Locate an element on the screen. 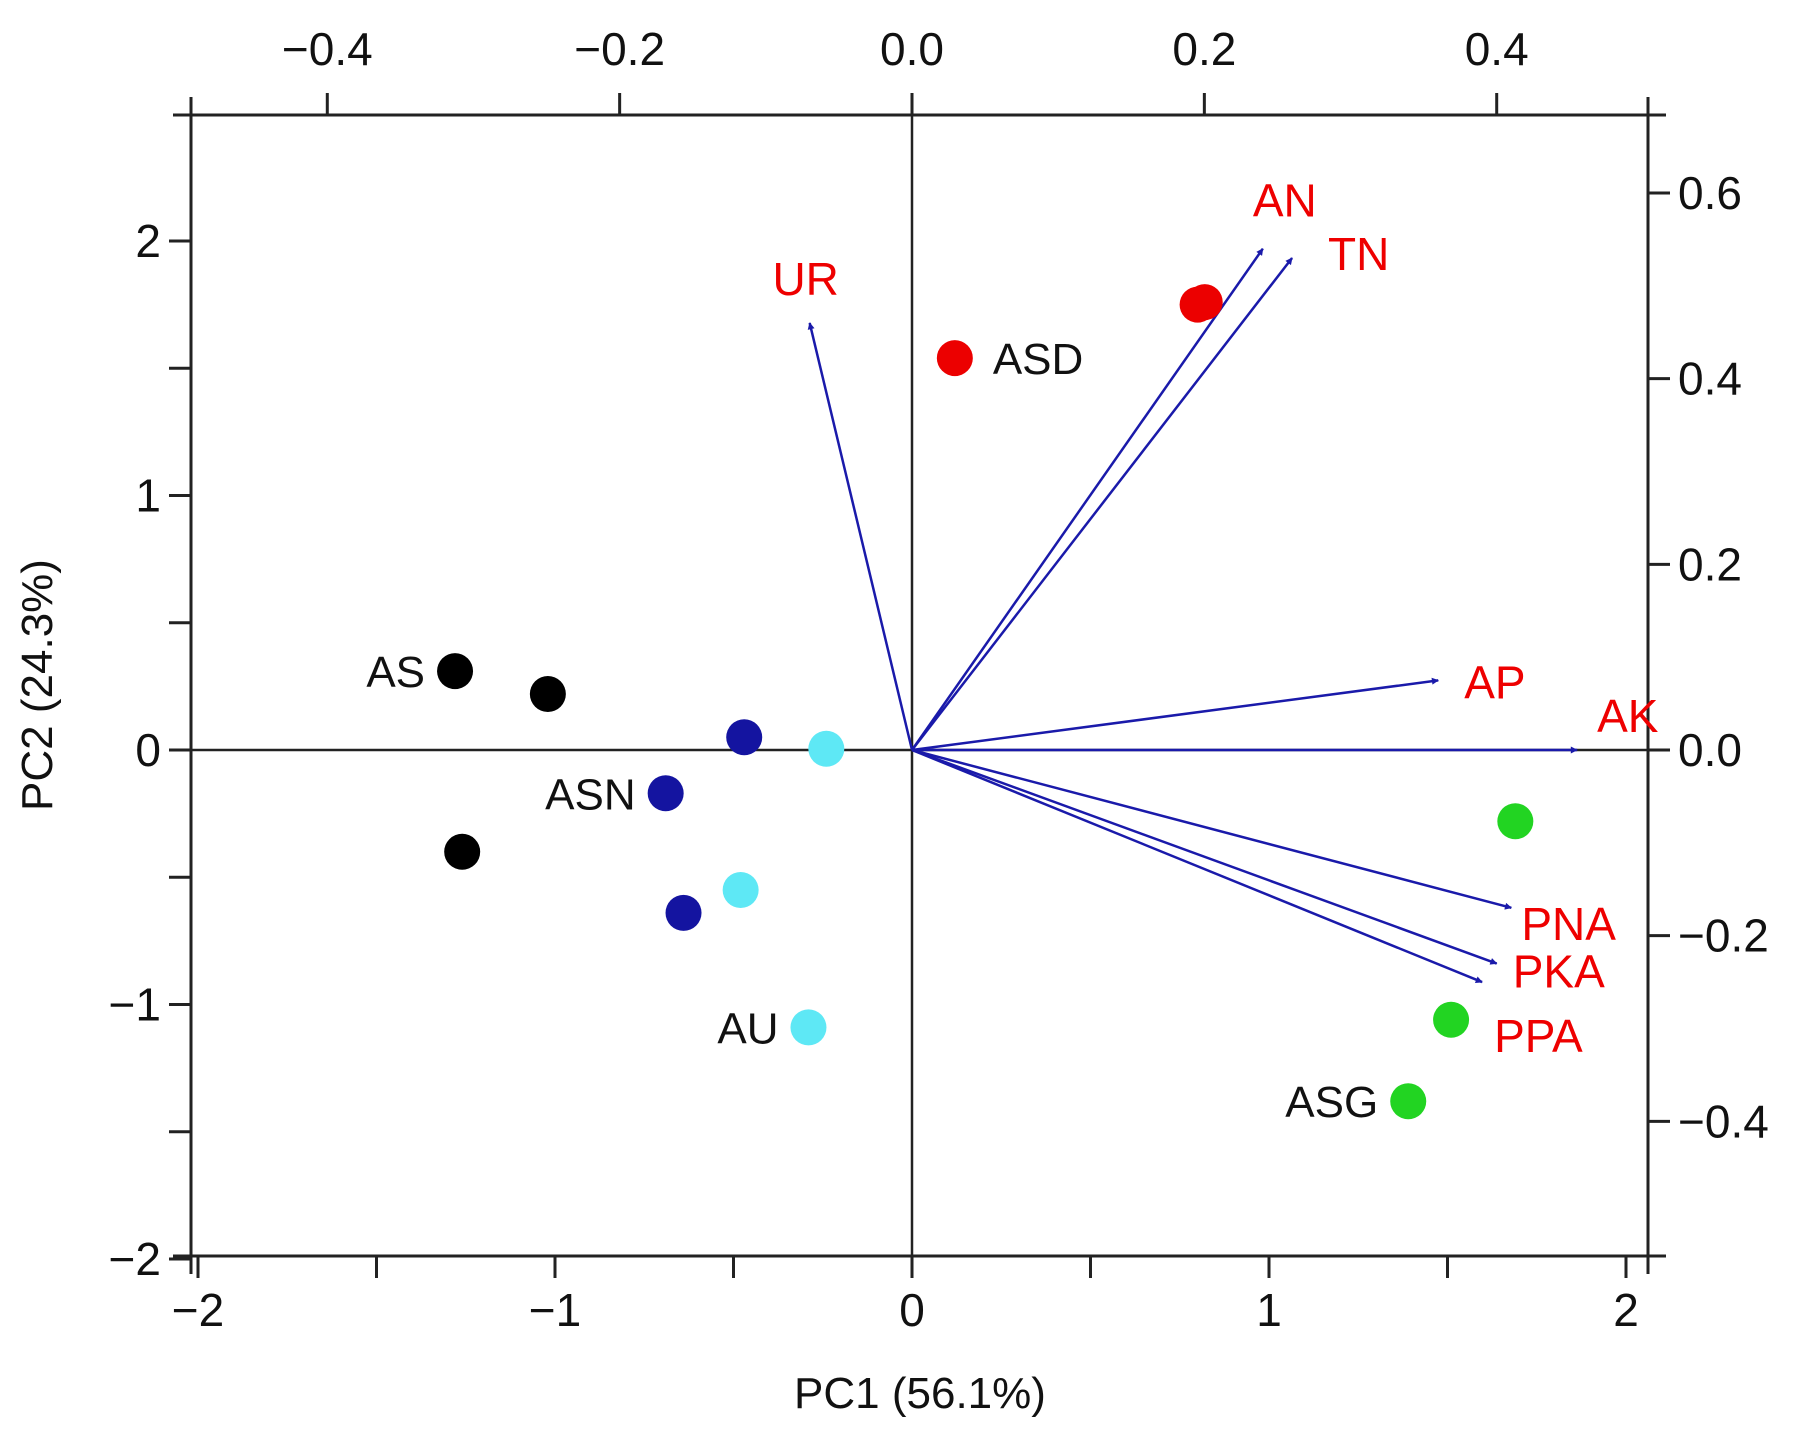  loading-label-an: AN is located at coordinates (1285, 201).